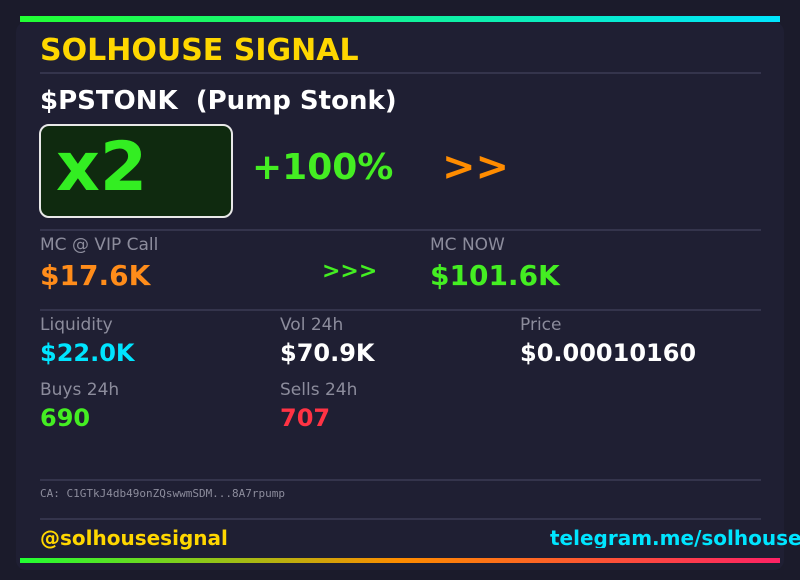 This screenshot has height=580, width=800. Describe the element at coordinates (400, 19) in the screenshot. I see `top-bar` at that location.